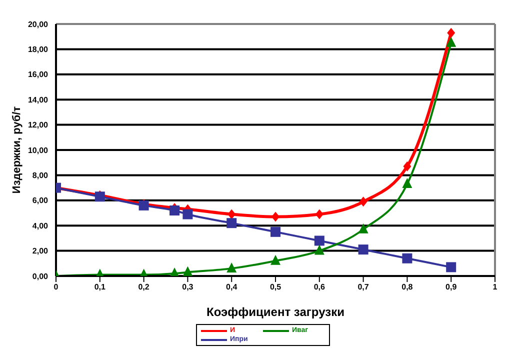 This screenshot has width=516, height=360. I want to click on y-tick-label: 10,00, so click(38, 150).